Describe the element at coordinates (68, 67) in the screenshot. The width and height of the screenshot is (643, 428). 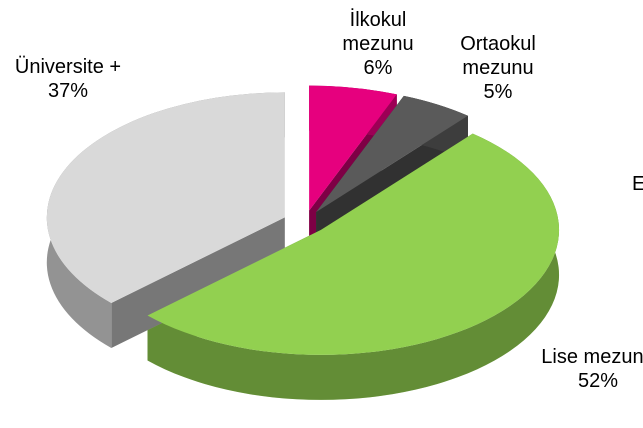
I see `category-label: Üniversite +` at that location.